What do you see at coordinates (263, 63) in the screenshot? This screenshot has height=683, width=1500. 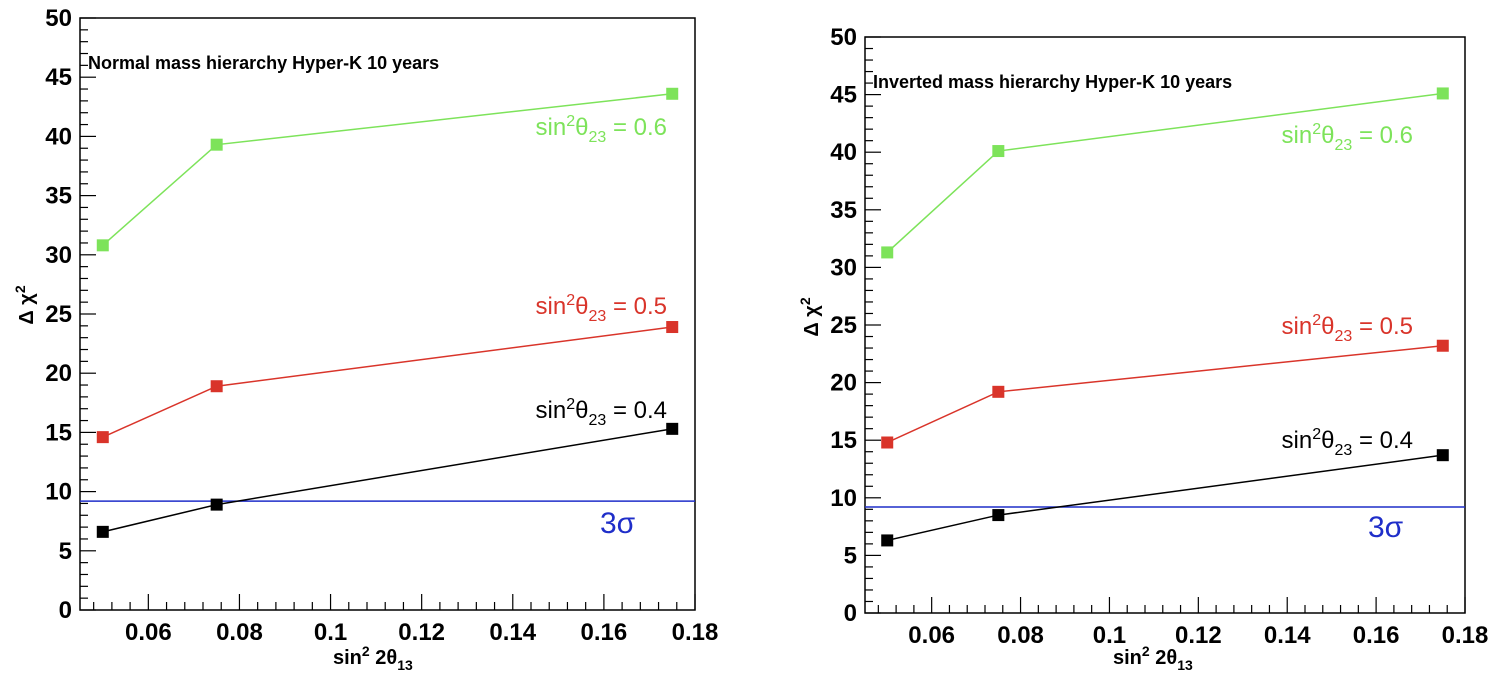 I see `chart-title: Normal mass hierarchy Hyper-K 10 years` at bounding box center [263, 63].